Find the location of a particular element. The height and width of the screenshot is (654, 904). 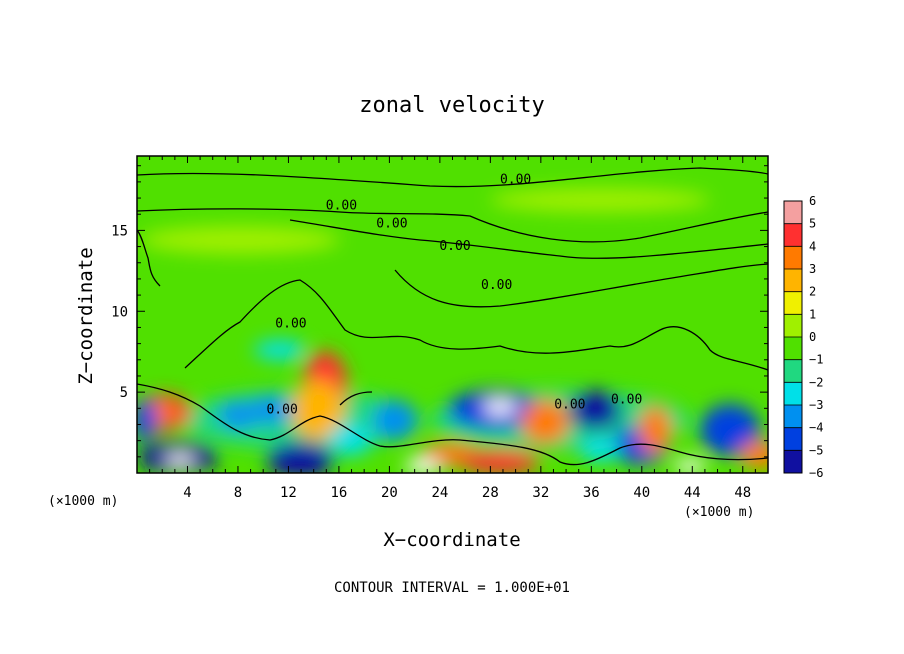

colorbar-tick-label: 6 is located at coordinates (812, 201).